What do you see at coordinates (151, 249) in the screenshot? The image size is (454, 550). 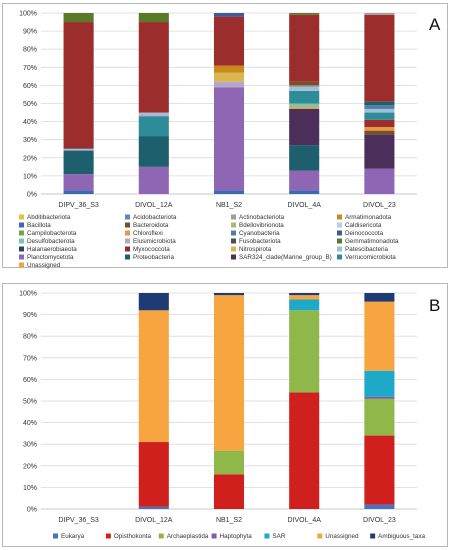 I see `legend-label-myxococcota: Myxococcota` at bounding box center [151, 249].